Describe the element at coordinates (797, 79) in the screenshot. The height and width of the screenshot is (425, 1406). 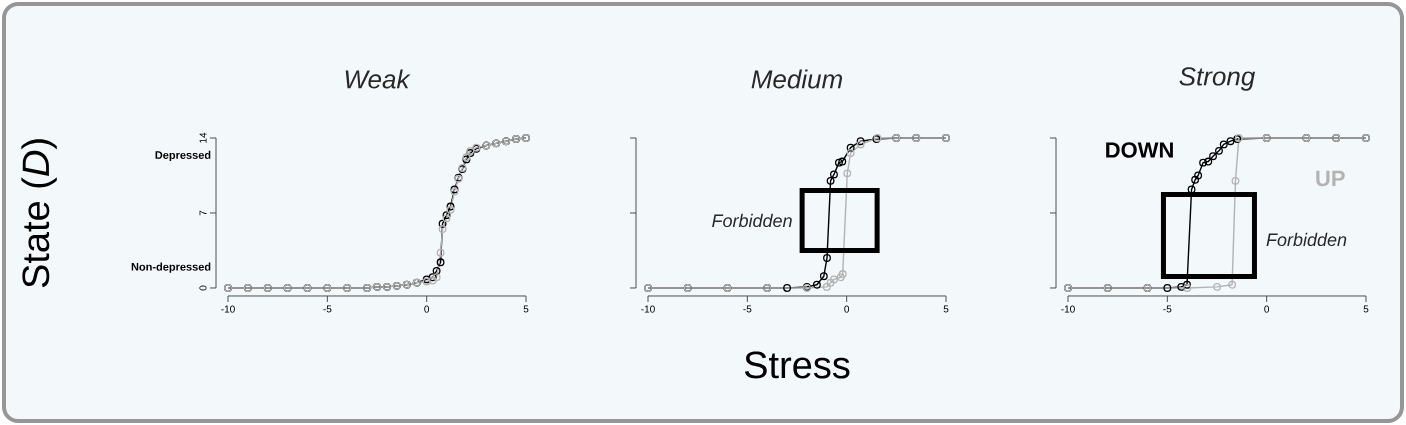
I see `chart-title: Medium` at that location.